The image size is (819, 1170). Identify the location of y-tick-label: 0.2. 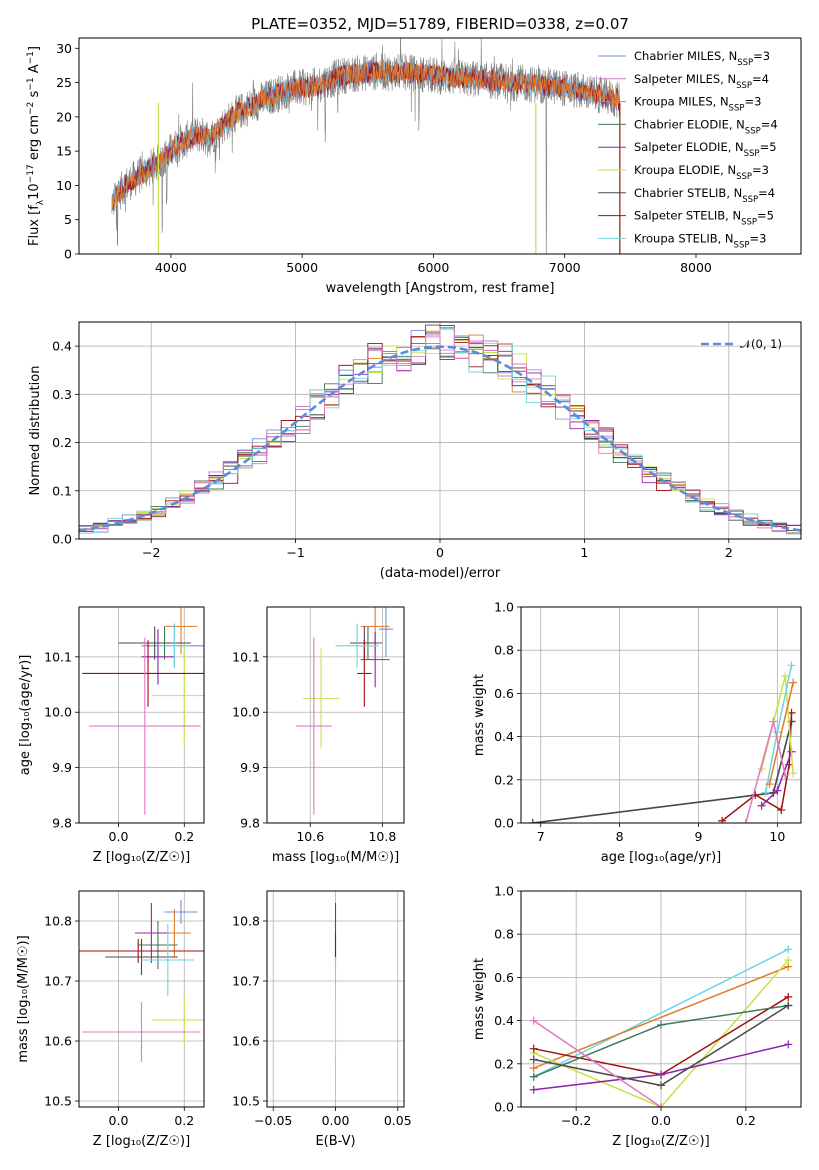
(62, 442).